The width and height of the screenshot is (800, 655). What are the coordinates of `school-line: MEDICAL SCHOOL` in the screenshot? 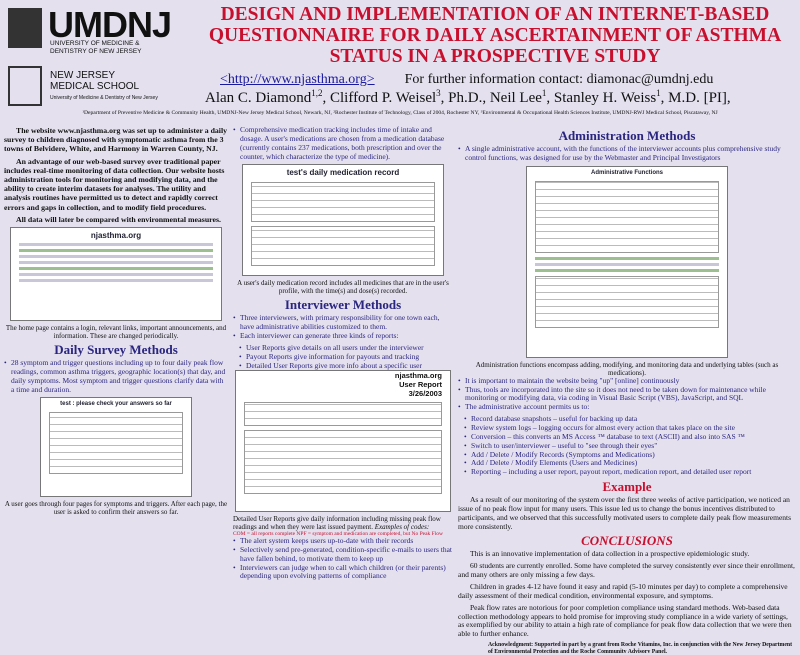 It's located at (95, 86).